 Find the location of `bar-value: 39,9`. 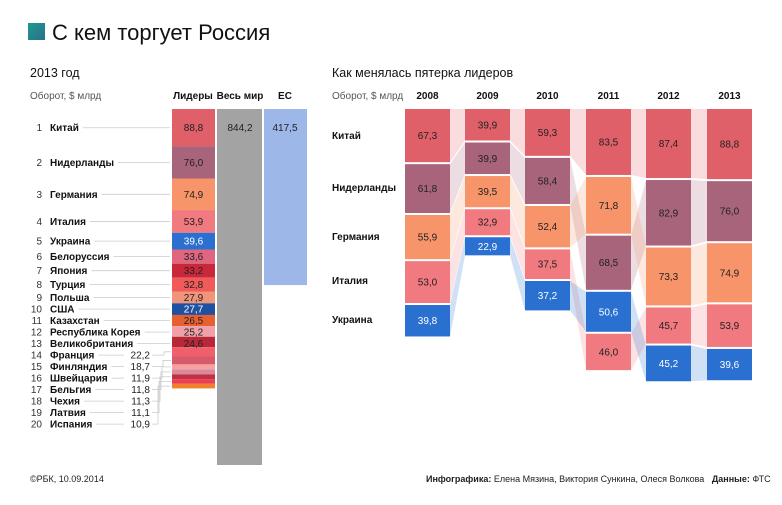

bar-value: 39,9 is located at coordinates (488, 159).